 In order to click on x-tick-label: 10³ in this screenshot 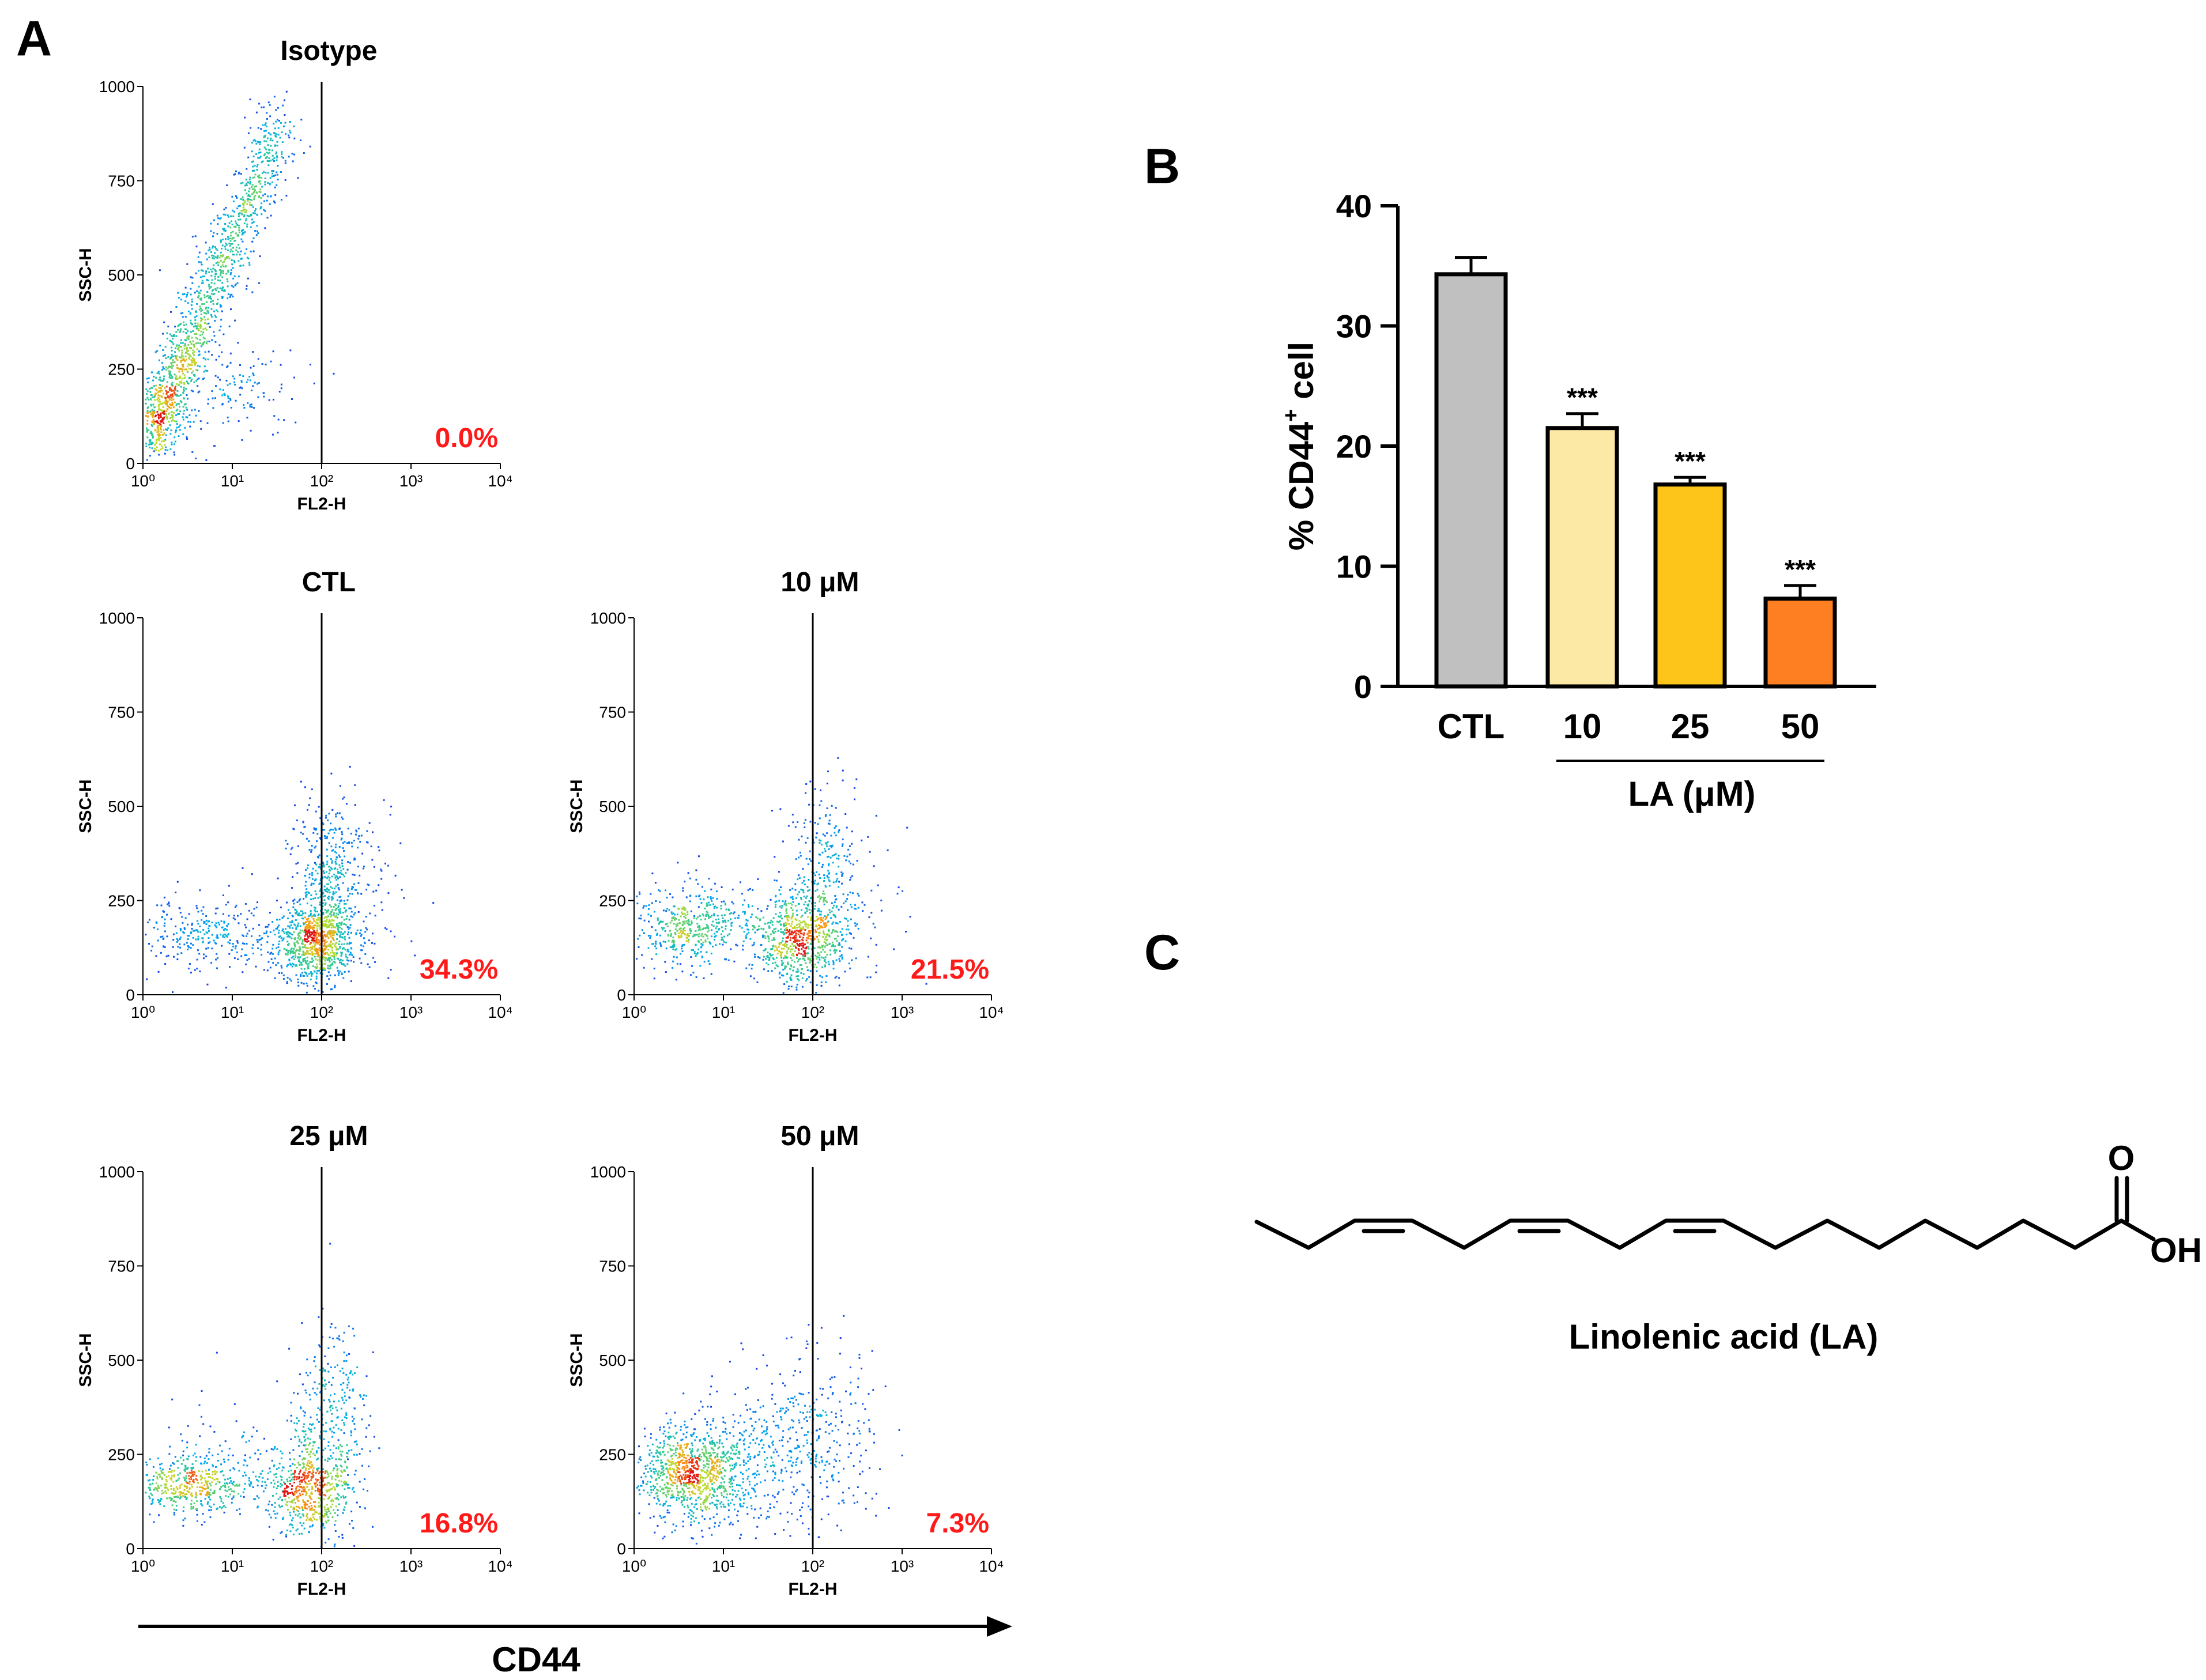, I will do `click(902, 1012)`.